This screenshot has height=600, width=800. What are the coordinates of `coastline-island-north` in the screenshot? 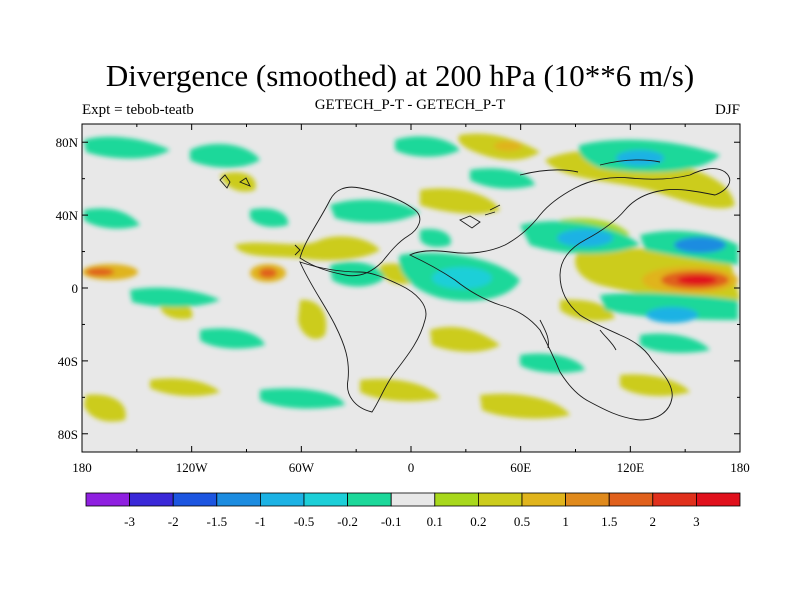 It's located at (225, 181).